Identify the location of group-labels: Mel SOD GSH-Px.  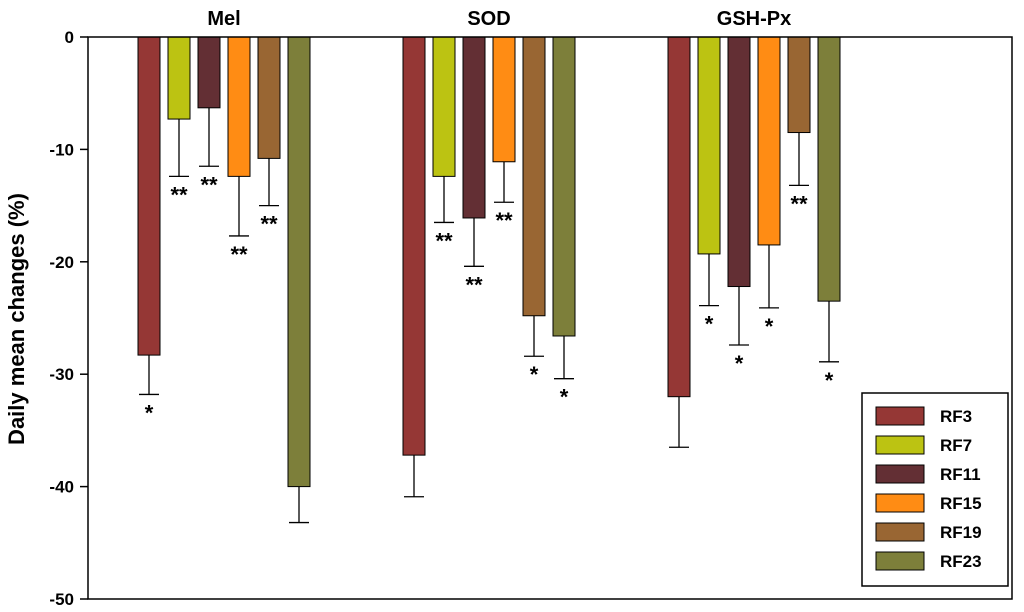
(499, 19).